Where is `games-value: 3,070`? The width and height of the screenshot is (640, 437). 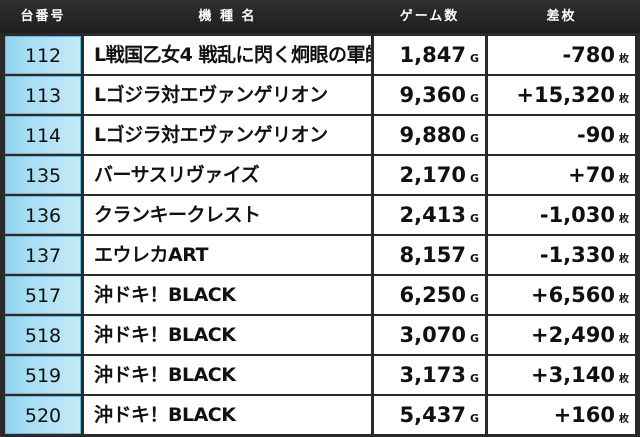 games-value: 3,070 is located at coordinates (432, 335).